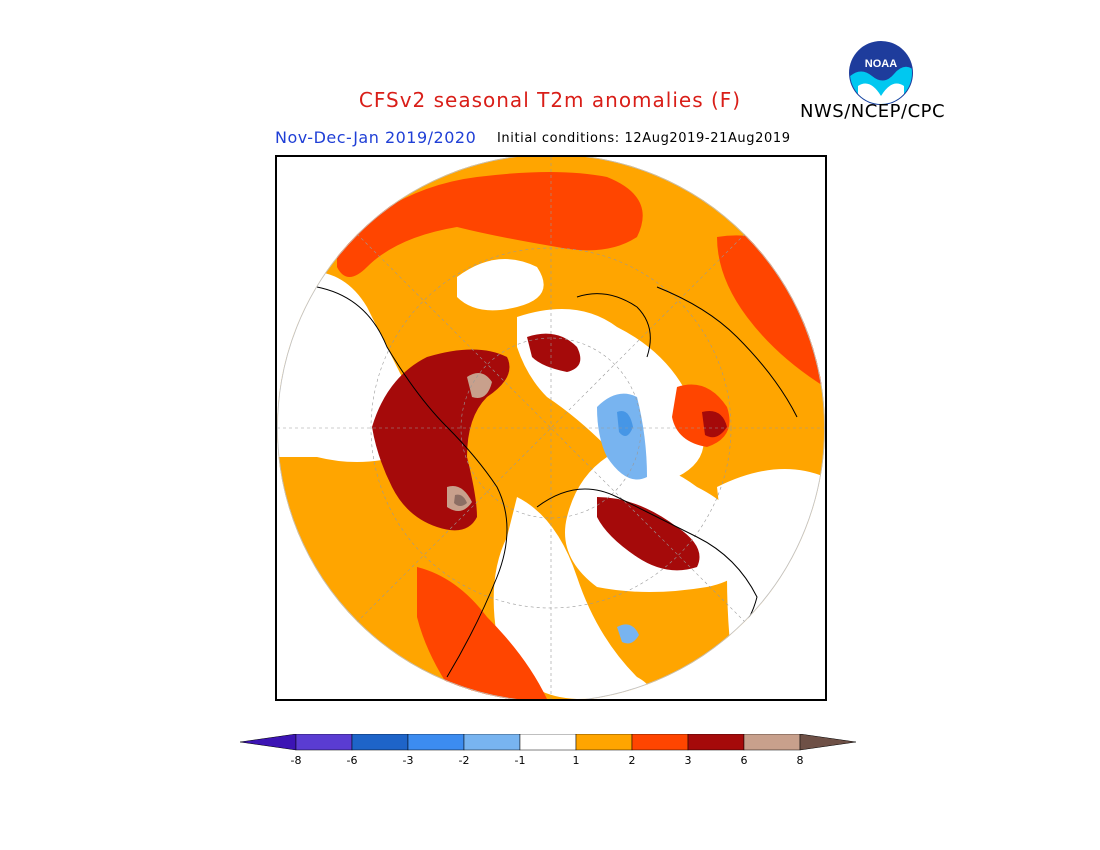 This screenshot has height=850, width=1100. Describe the element at coordinates (828, 742) in the screenshot. I see `colorbar-arrow-high` at that location.